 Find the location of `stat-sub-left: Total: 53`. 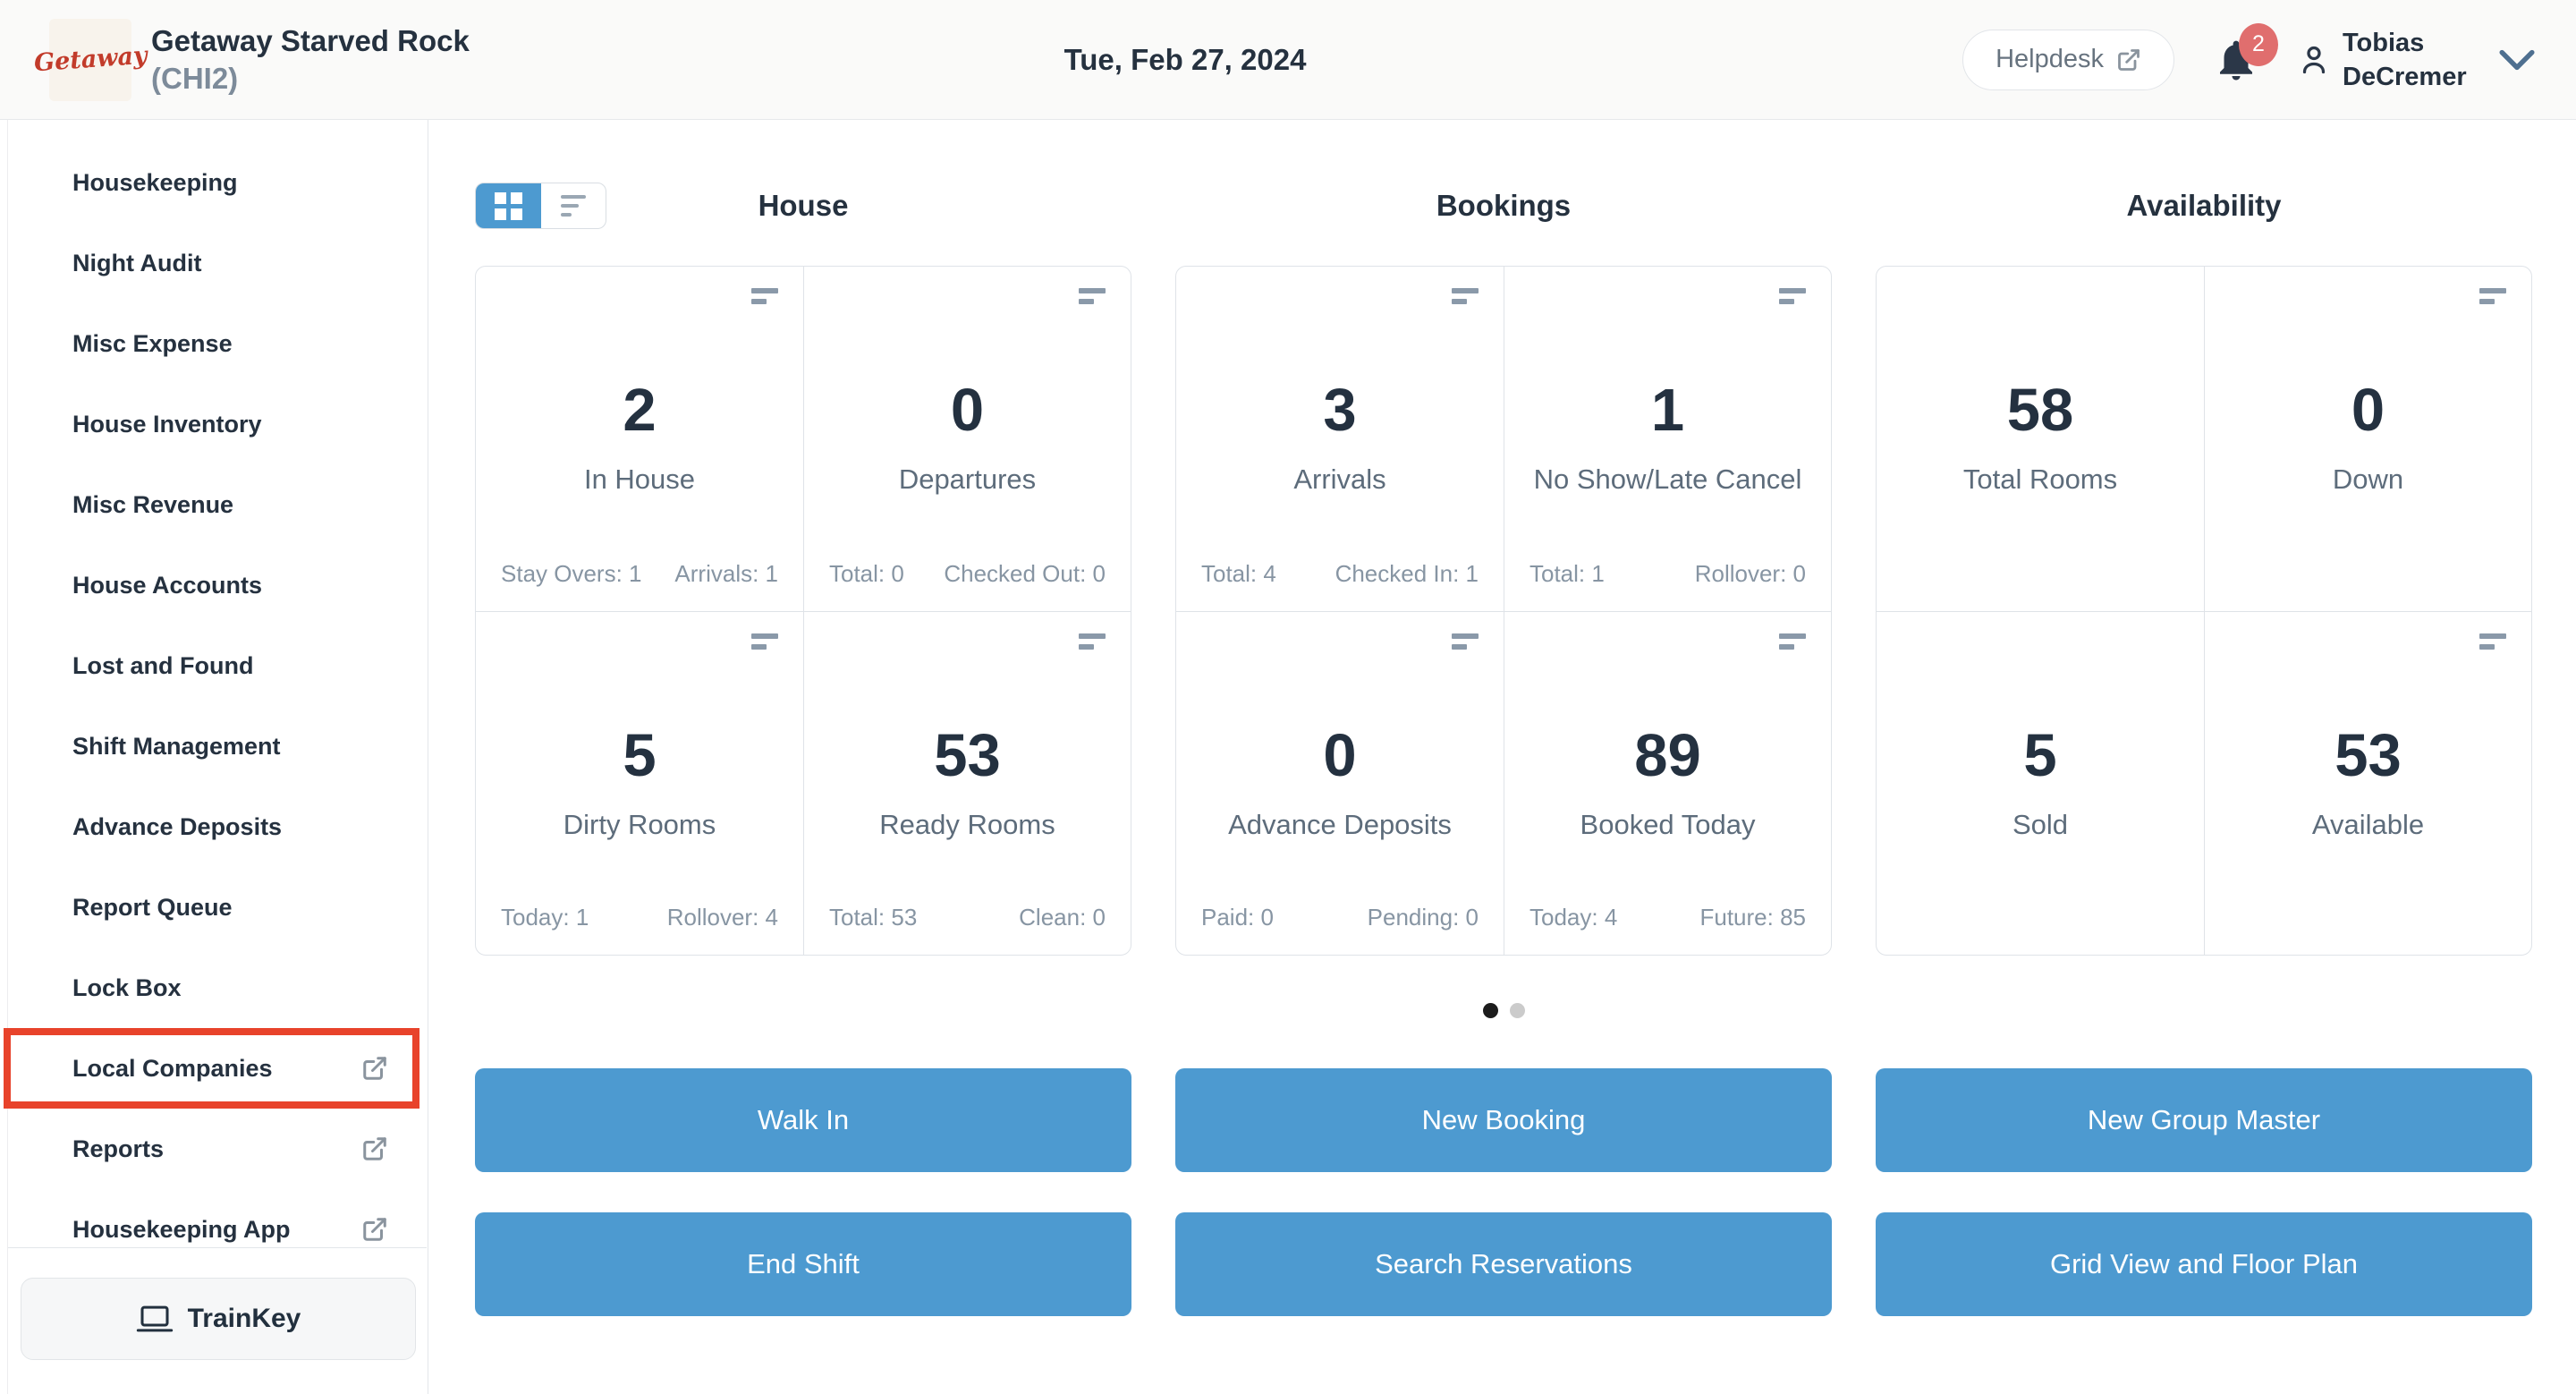

stat-sub-left: Total: 53 is located at coordinates (873, 917).